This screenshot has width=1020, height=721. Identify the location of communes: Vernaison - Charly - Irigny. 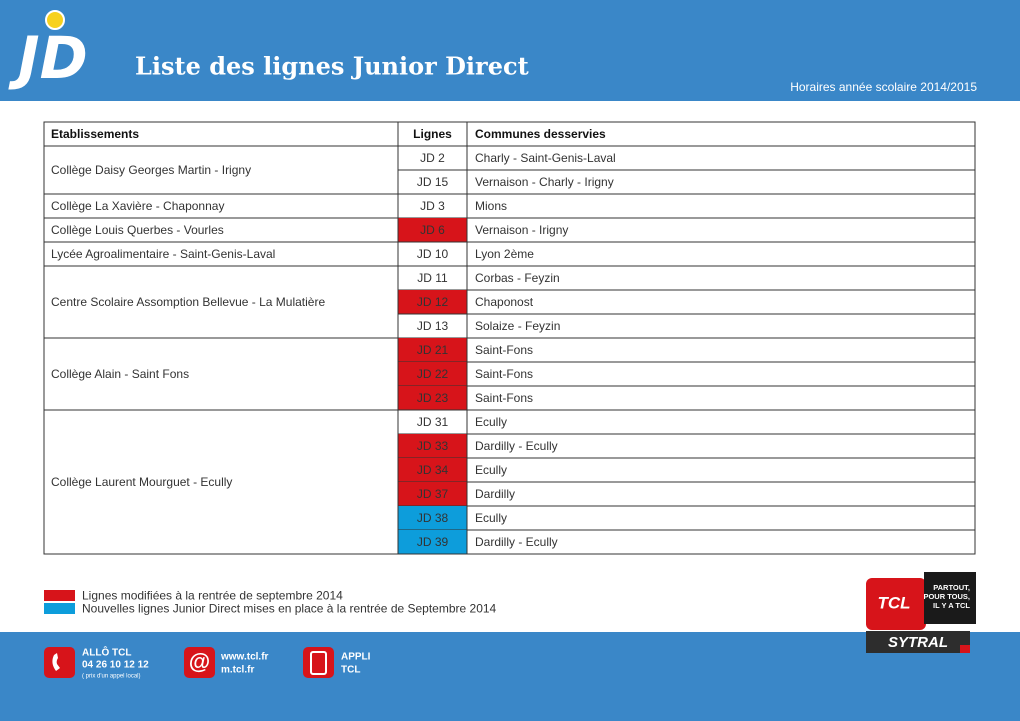
(544, 182).